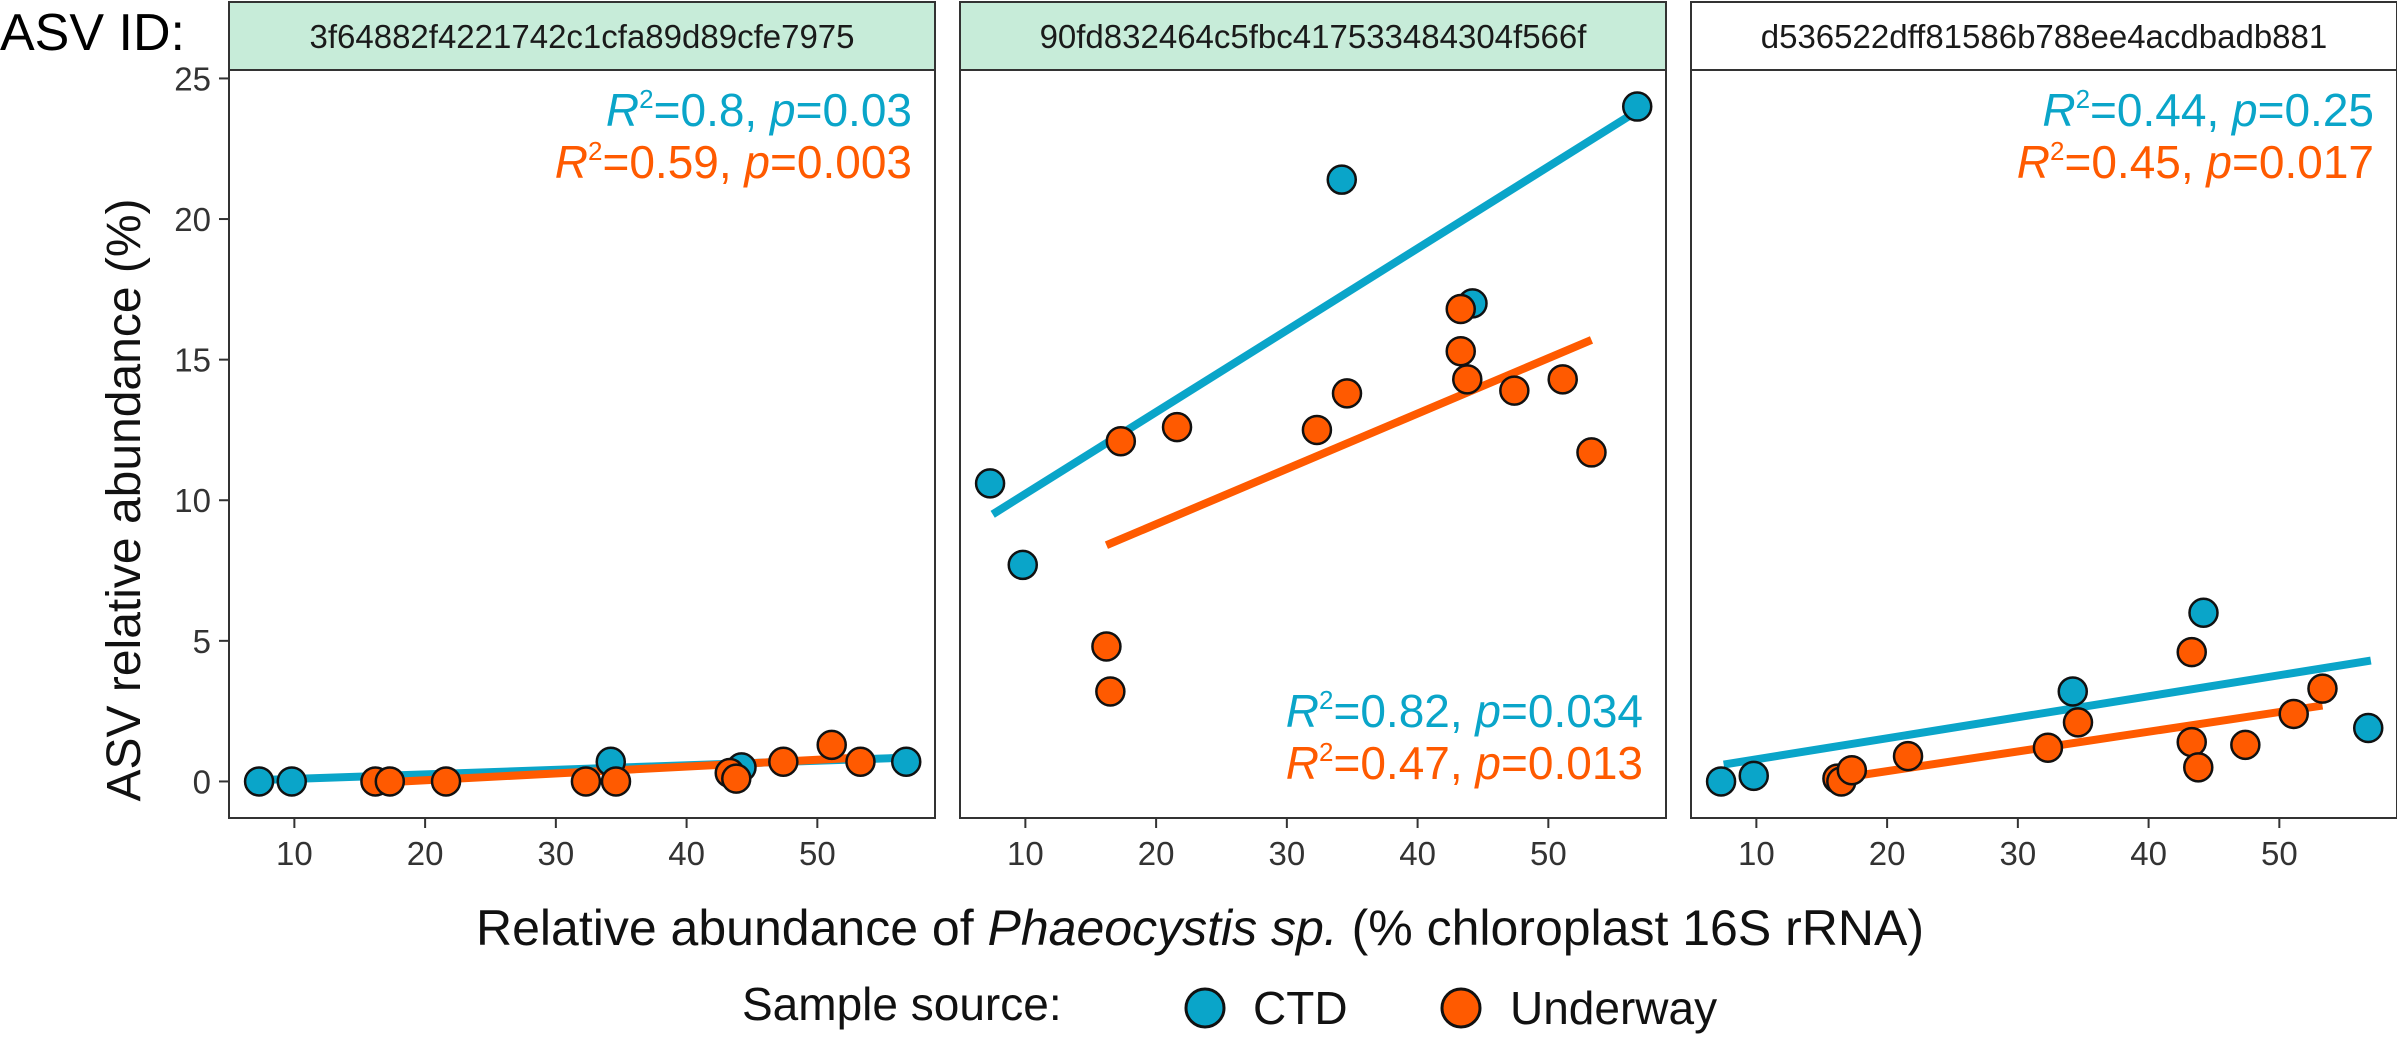  I want to click on x-axis-title-suffix: (% chloroplast 16S rRNA), so click(1631, 928).